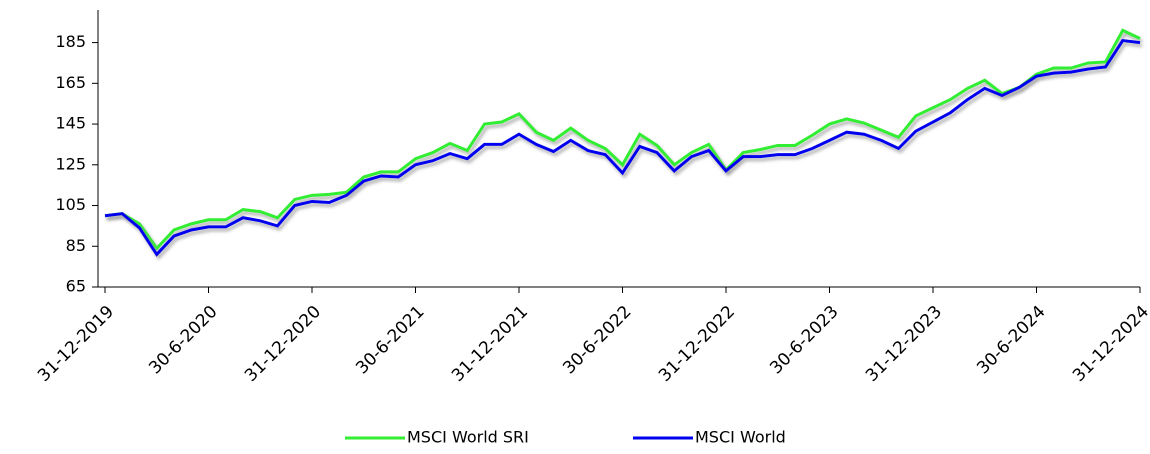  I want to click on y-tick-label: 85, so click(76, 245).